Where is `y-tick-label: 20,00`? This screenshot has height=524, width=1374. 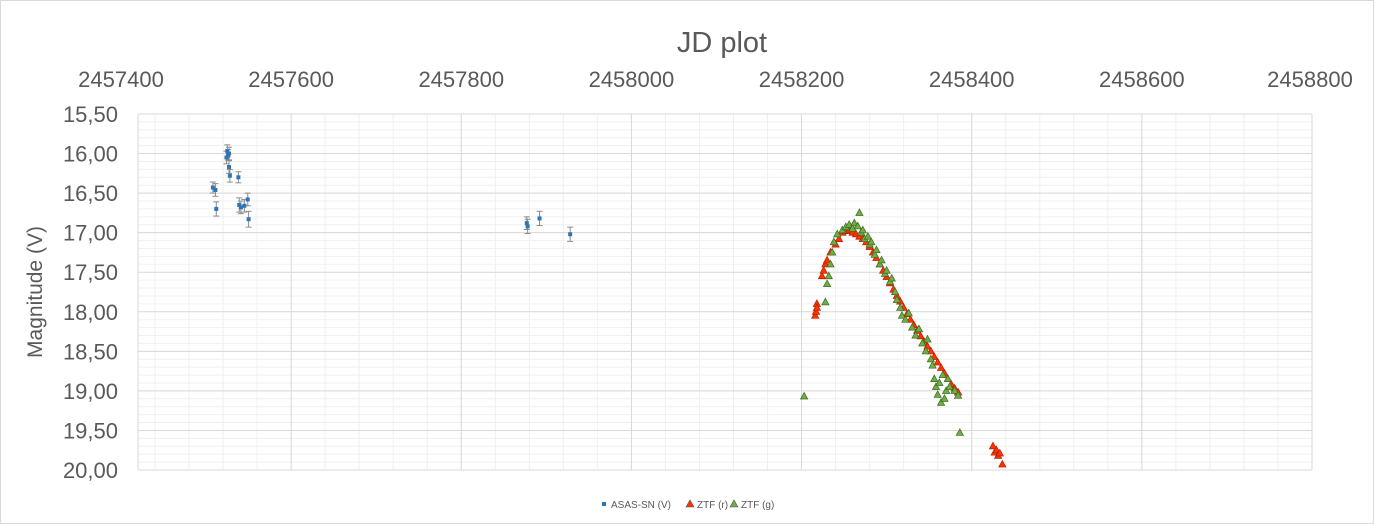
y-tick-label: 20,00 is located at coordinates (90, 470).